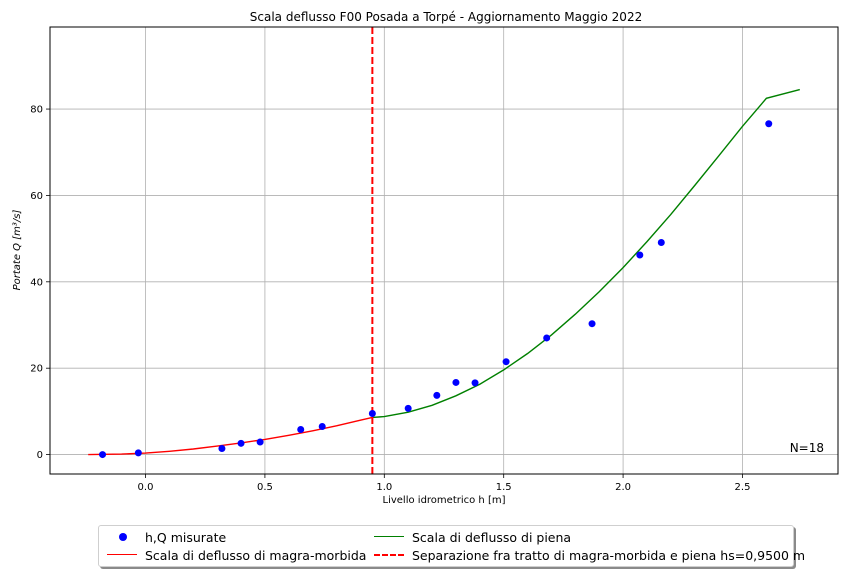  Describe the element at coordinates (36, 369) in the screenshot. I see `y-tick-label: 20` at that location.